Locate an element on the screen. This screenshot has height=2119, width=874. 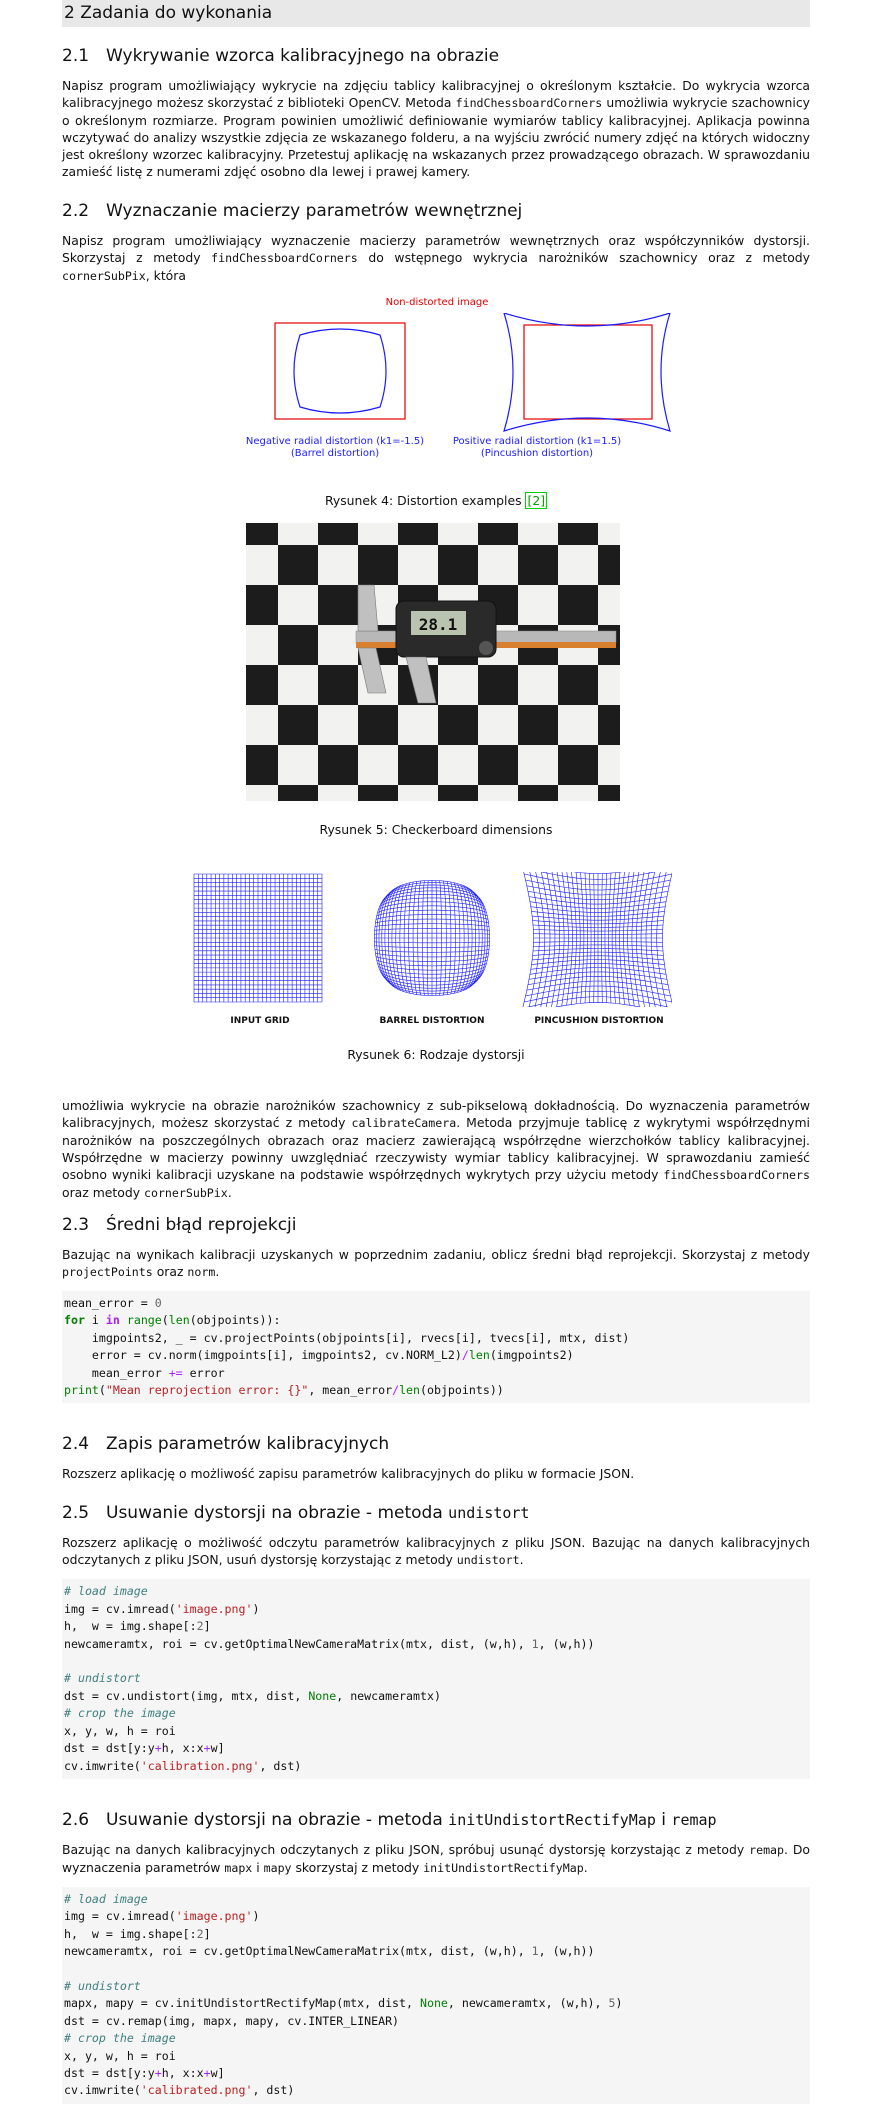
pincushion-distortion-label: PINCUSHION DISTORTION is located at coordinates (599, 1021).